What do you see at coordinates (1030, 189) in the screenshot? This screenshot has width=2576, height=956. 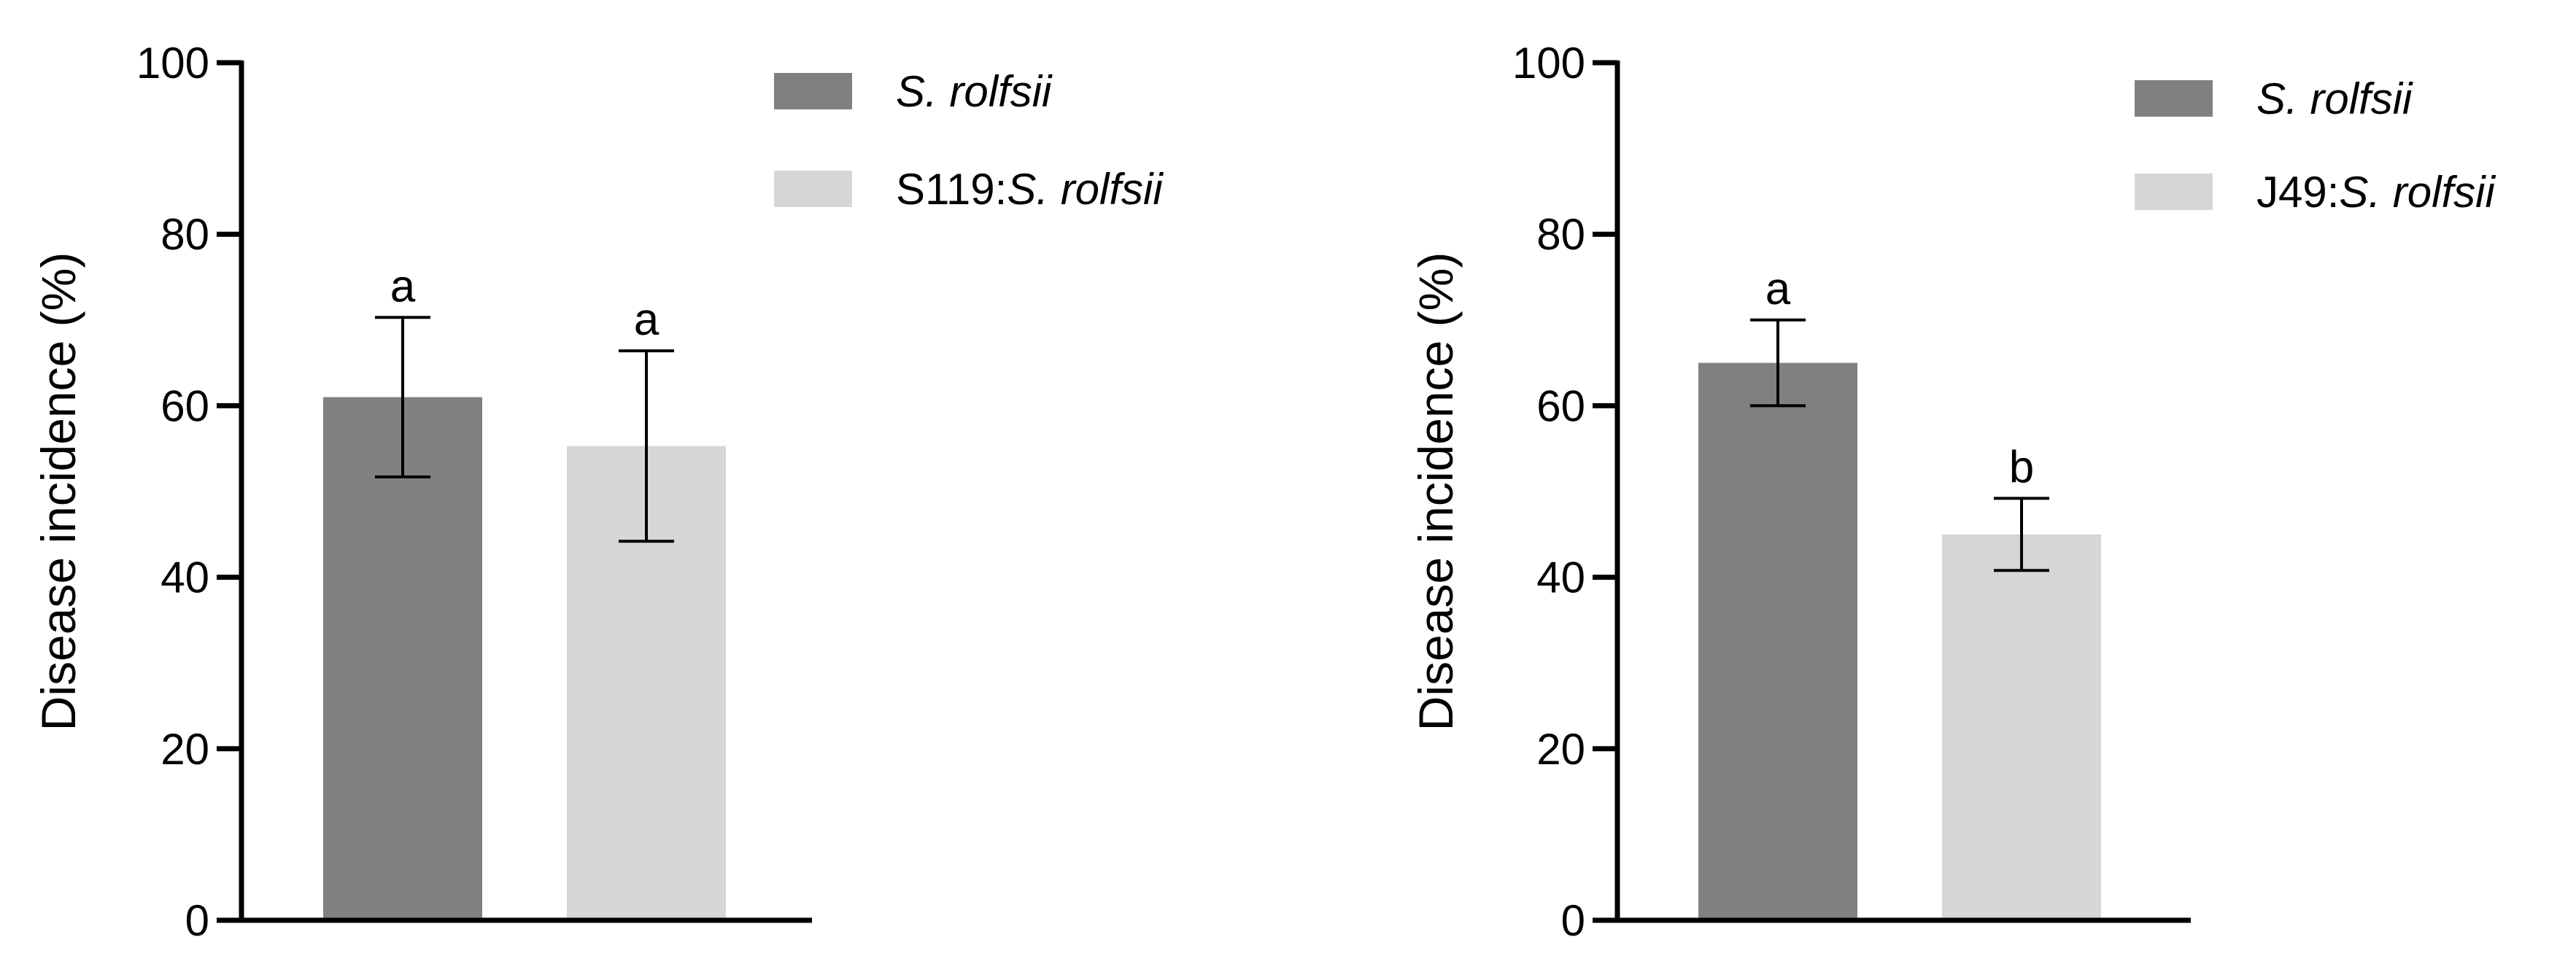 I see `legend-label-1: S119:S. rolfsii` at bounding box center [1030, 189].